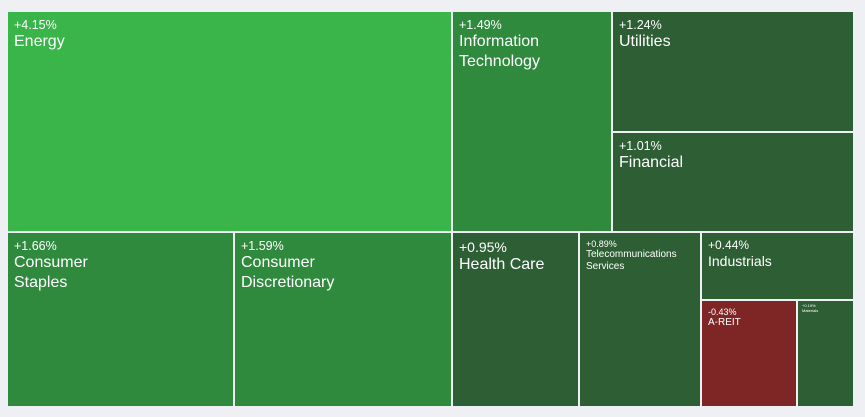  What do you see at coordinates (733, 71) in the screenshot?
I see `tile-utilities: +1.24% Utilities` at bounding box center [733, 71].